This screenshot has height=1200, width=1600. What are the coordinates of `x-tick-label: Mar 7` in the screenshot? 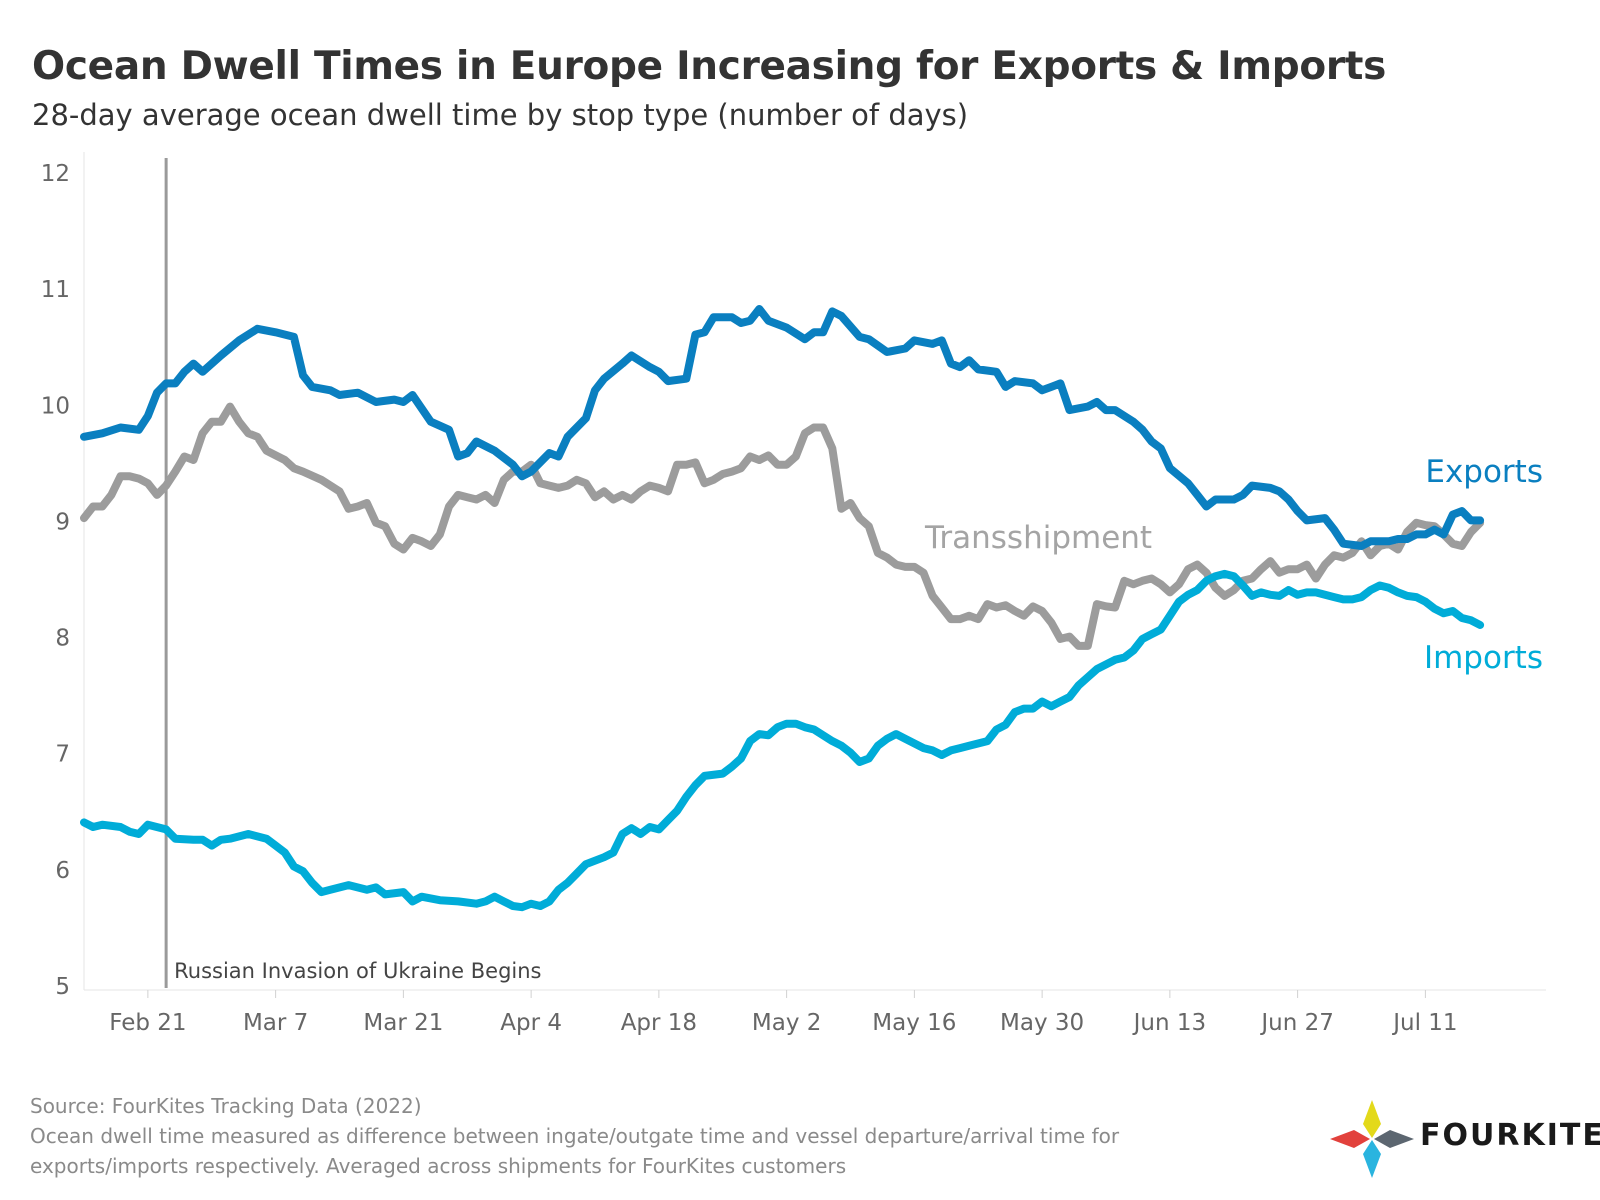 It's located at (275, 1023).